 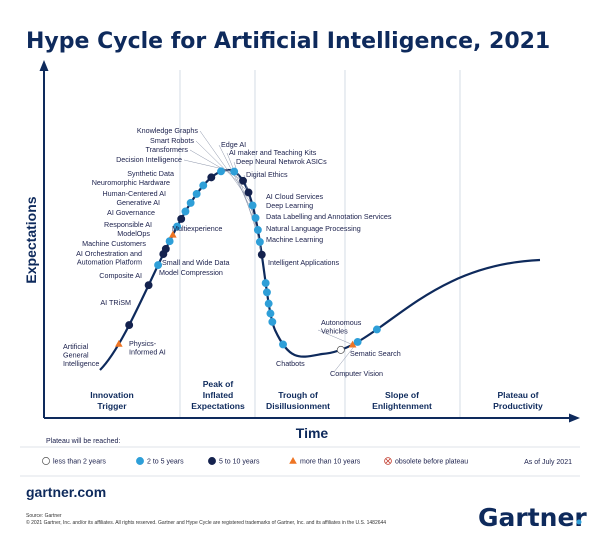 I want to click on legend-label-gt10: more than 10 years, so click(x=330, y=462).